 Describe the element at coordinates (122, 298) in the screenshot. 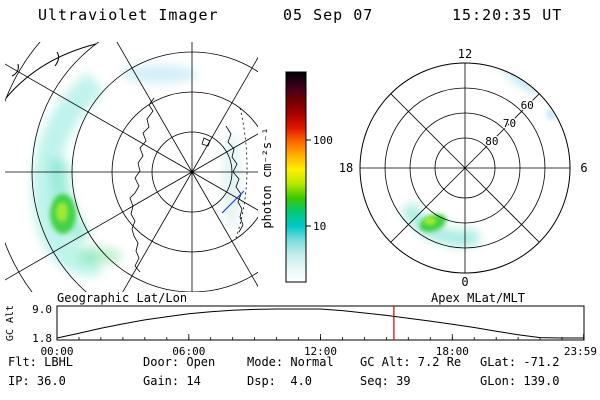

I see `panel-caption-geographic: Geographic Lat/Lon` at that location.